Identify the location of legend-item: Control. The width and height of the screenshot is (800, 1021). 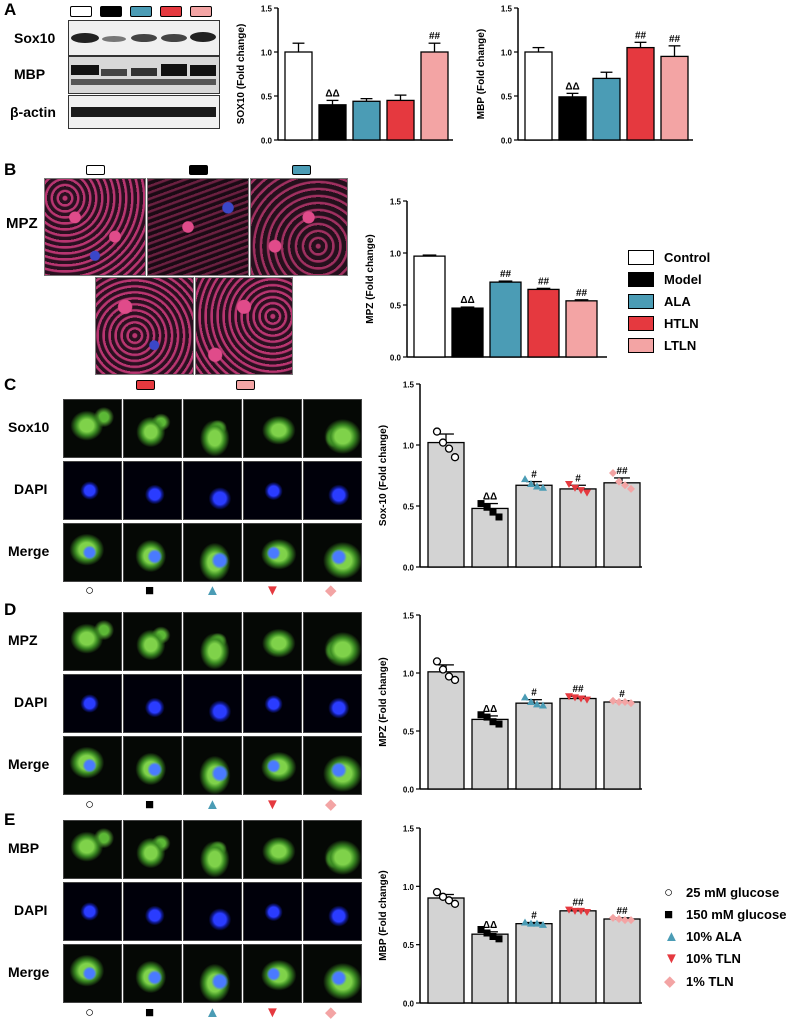
(669, 257).